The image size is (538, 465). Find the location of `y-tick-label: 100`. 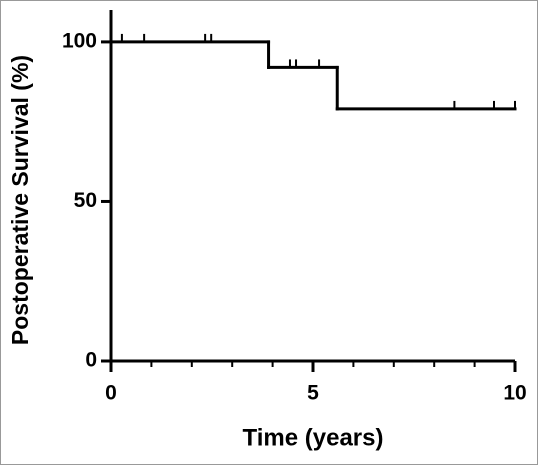

y-tick-label: 100 is located at coordinates (79, 40).